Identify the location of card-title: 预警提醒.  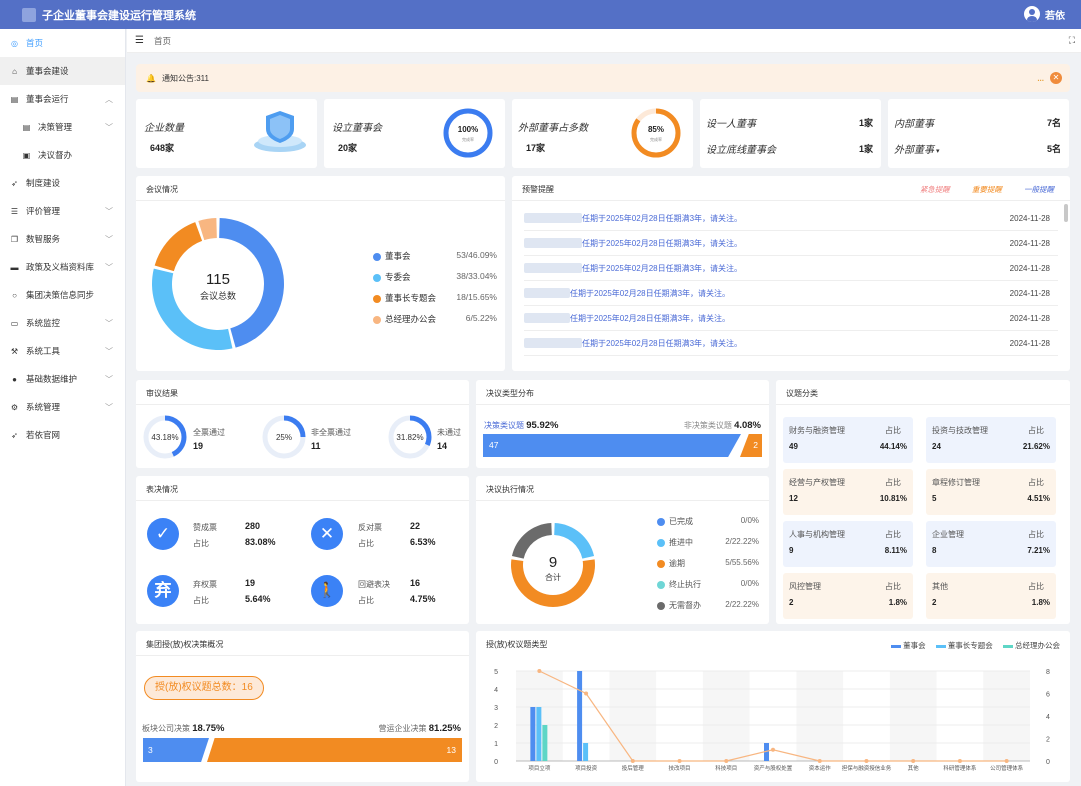
(538, 189).